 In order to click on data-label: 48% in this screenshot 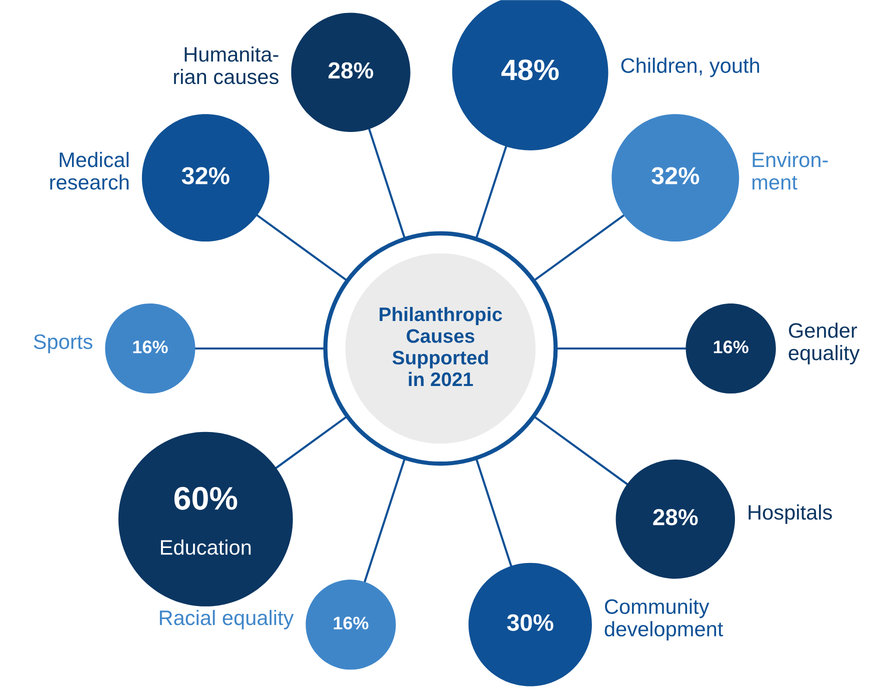, I will do `click(530, 70)`.